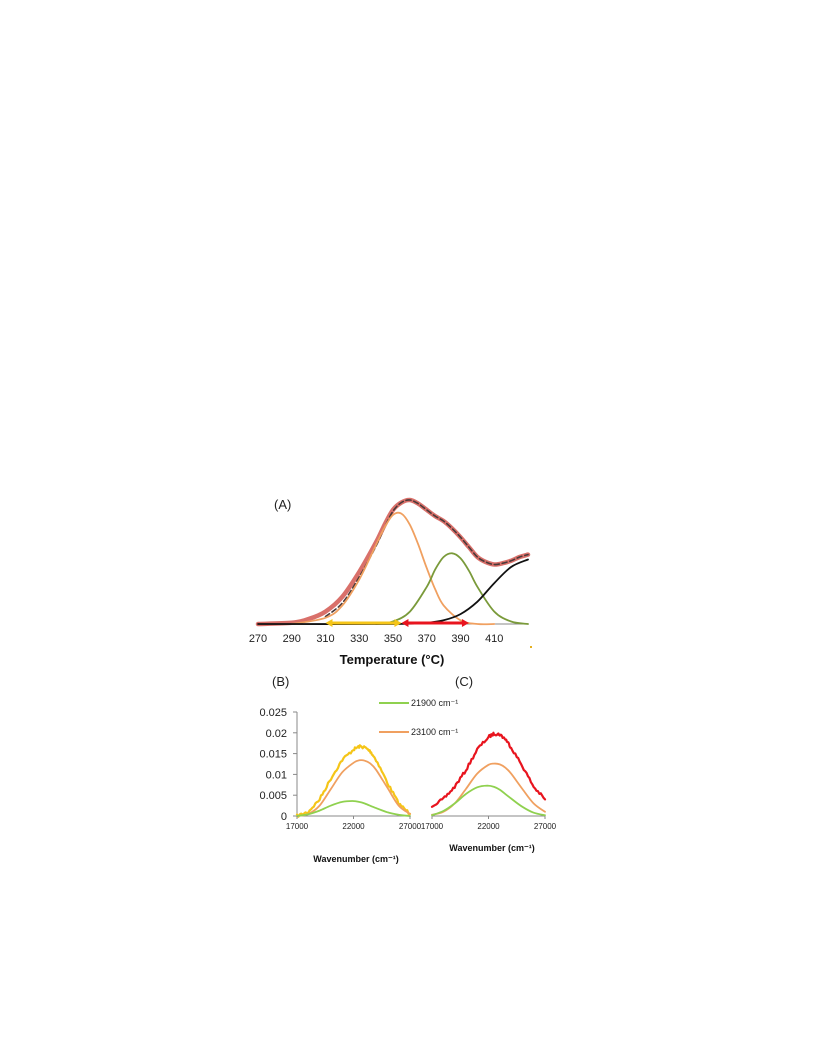 The height and width of the screenshot is (1056, 816). I want to click on panel-b-x-tick-label: 17000, so click(297, 826).